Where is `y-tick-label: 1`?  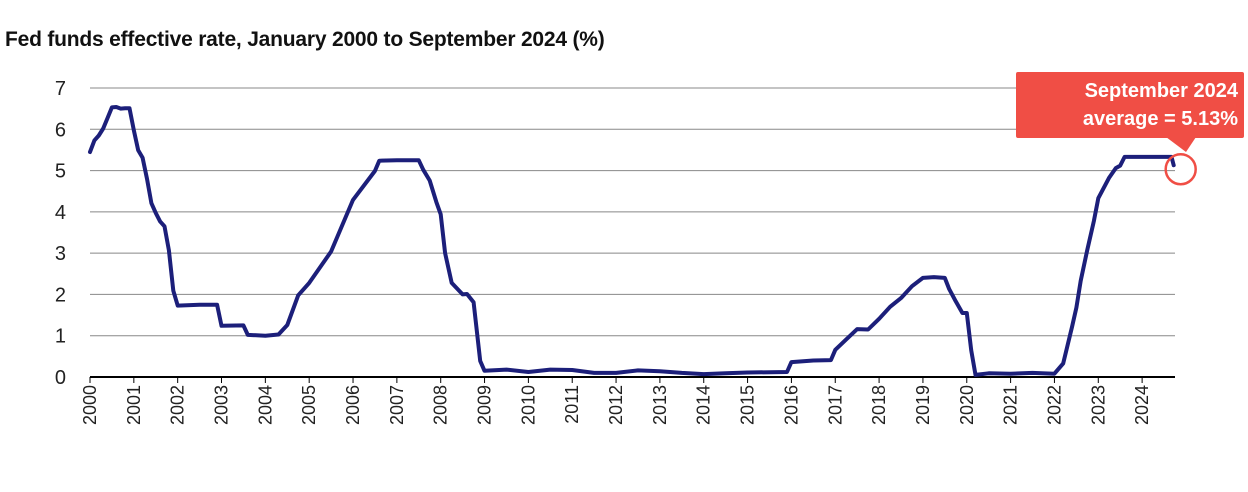 y-tick-label: 1 is located at coordinates (60, 337).